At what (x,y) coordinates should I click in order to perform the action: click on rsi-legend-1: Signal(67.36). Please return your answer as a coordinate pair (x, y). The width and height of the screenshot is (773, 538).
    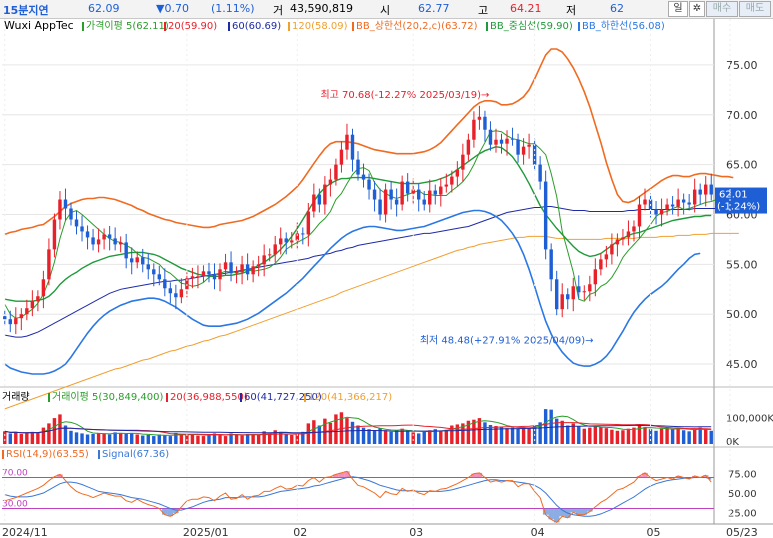
    Looking at the image, I should click on (135, 454).